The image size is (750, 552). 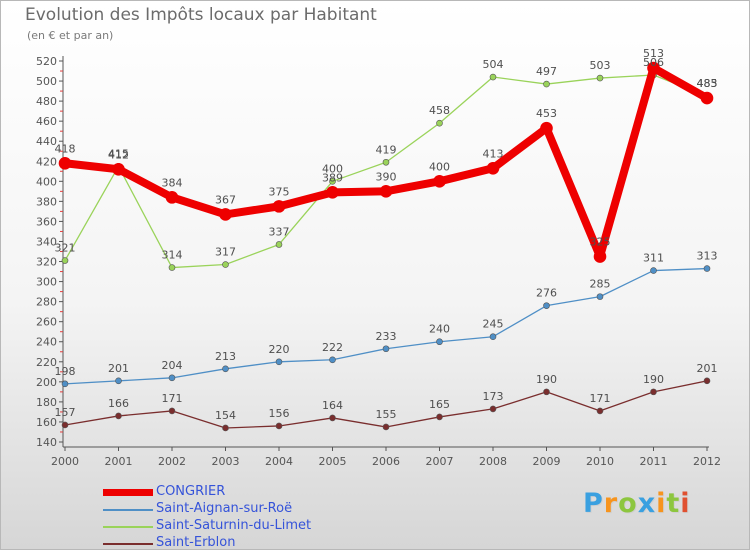 What do you see at coordinates (128, 544) in the screenshot?
I see `legend-swatch-saint-erblon` at bounding box center [128, 544].